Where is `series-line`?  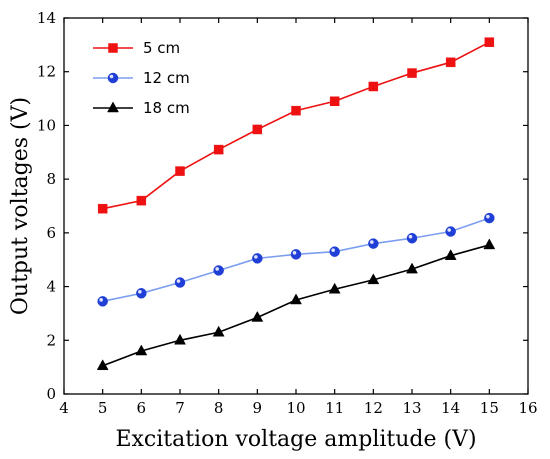
series-line is located at coordinates (296, 260).